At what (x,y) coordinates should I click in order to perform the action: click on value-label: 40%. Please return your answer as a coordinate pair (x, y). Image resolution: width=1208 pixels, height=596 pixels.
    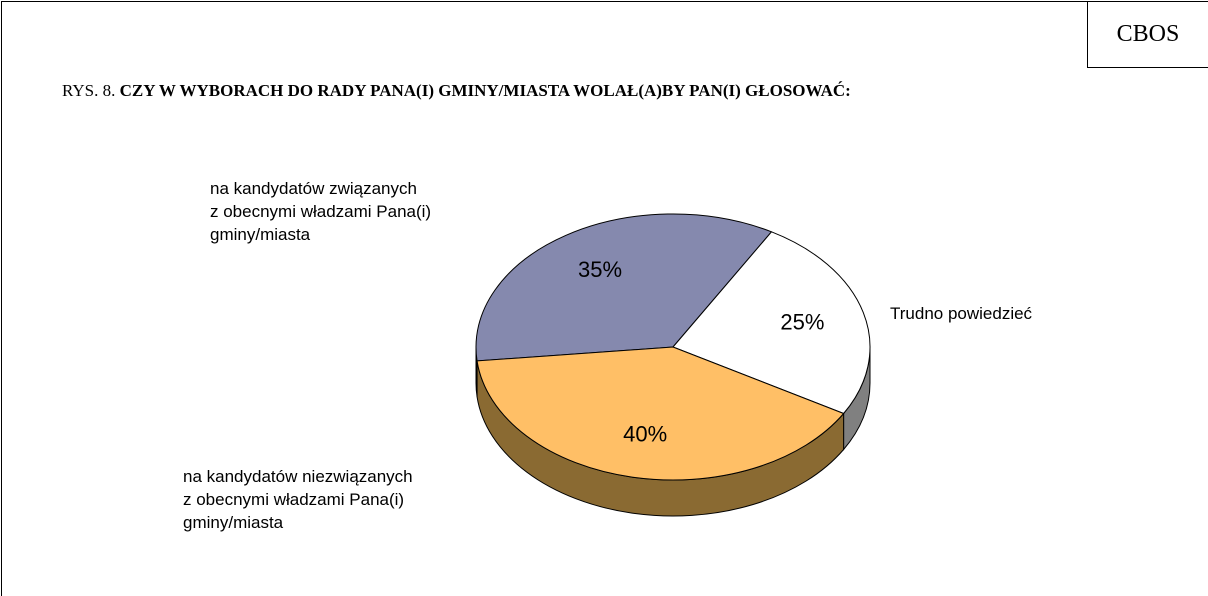
    Looking at the image, I should click on (645, 433).